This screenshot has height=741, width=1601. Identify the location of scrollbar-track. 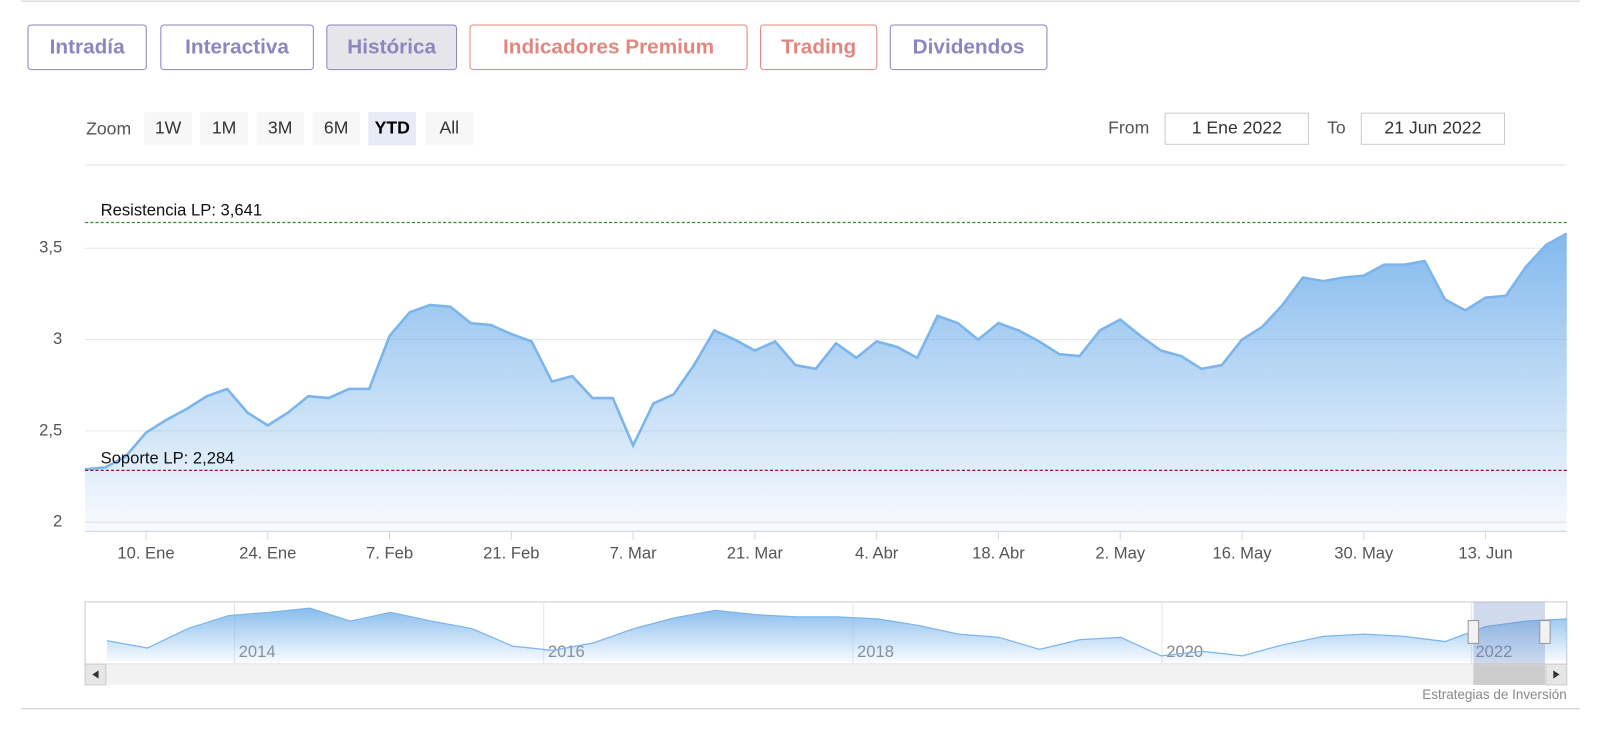
(826, 674).